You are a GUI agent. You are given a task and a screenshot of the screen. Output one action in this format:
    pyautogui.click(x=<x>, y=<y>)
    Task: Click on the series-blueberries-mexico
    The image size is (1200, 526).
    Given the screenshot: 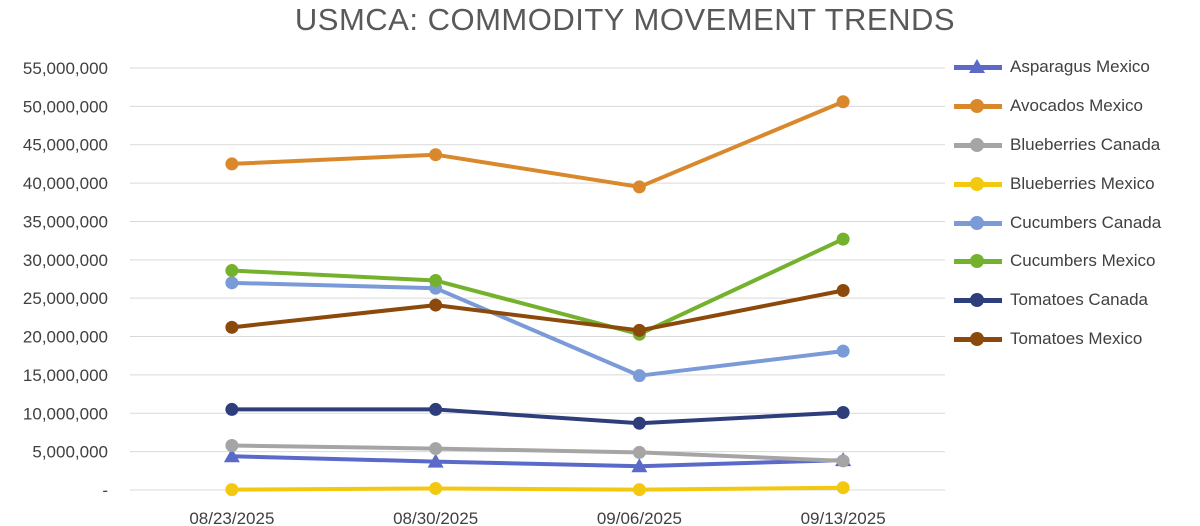 What is the action you would take?
    pyautogui.click(x=537, y=489)
    